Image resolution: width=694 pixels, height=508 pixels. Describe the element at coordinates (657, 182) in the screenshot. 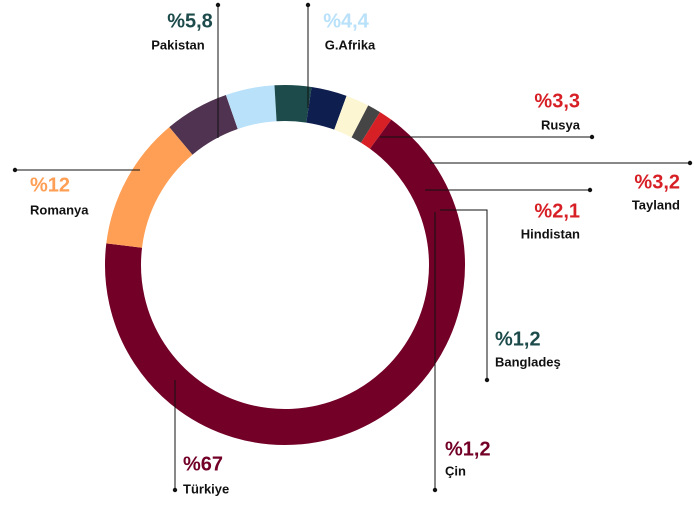

I see `value-label: %3,2` at that location.